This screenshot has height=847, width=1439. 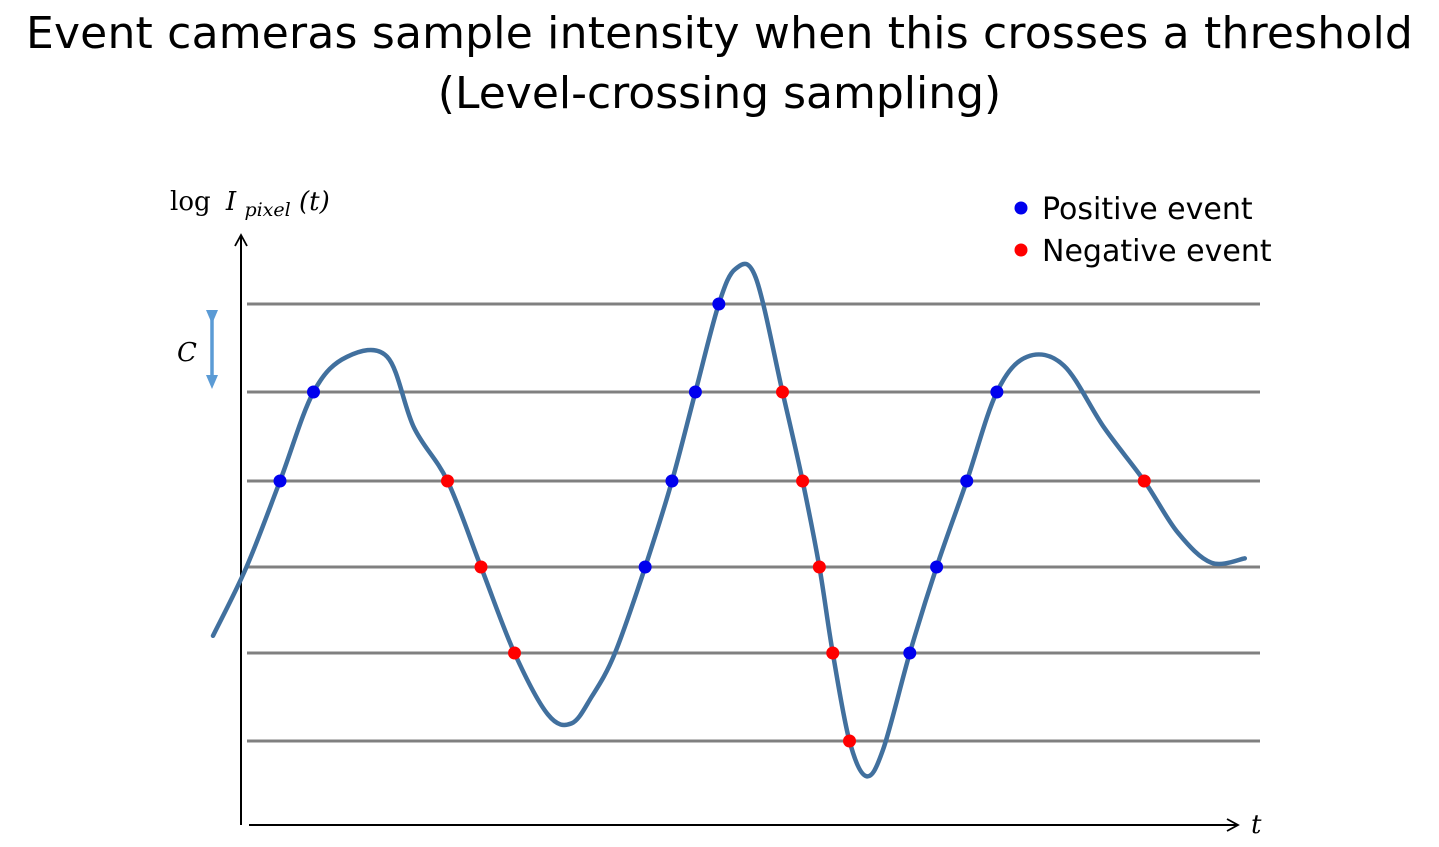 I want to click on legend-positive-dot, so click(x=1021, y=208).